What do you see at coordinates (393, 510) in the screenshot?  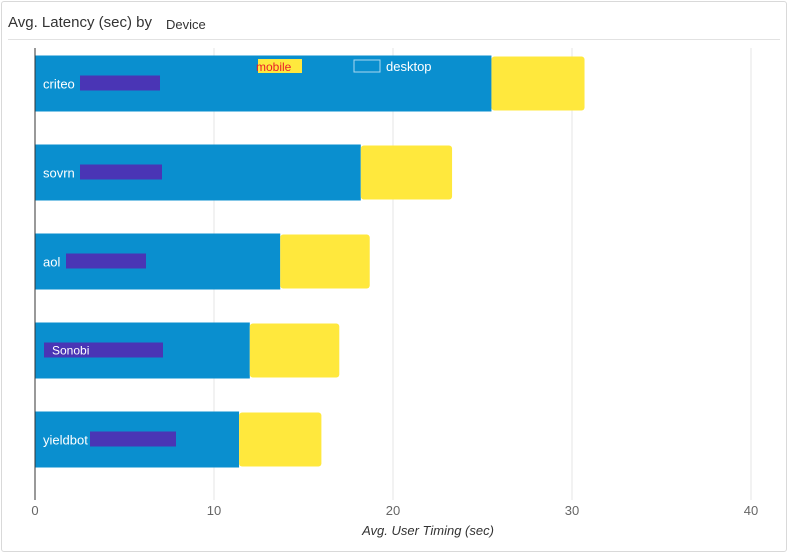 I see `x-tick-label-20: 20` at bounding box center [393, 510].